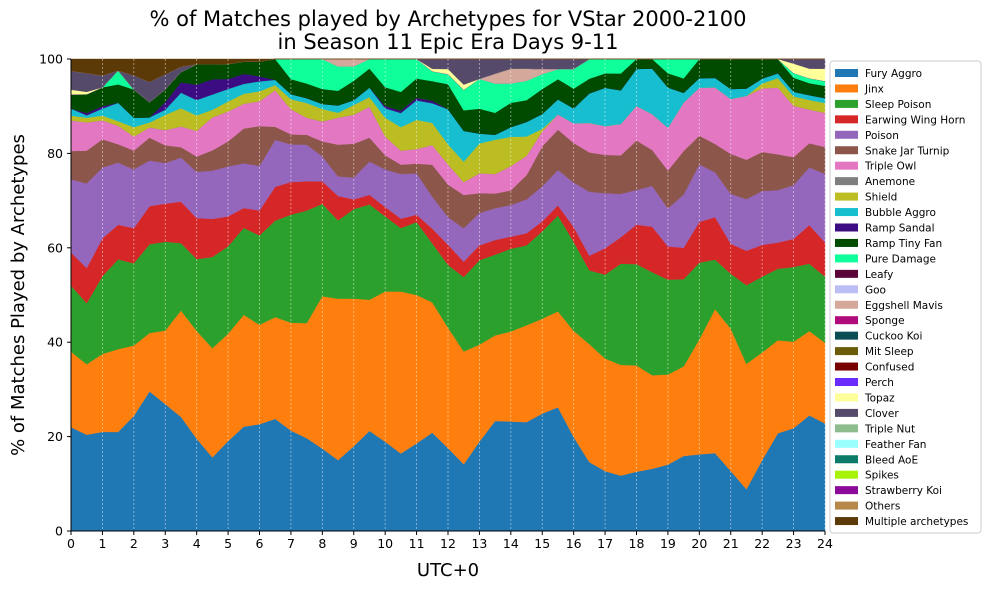 The height and width of the screenshot is (590, 989). What do you see at coordinates (916, 522) in the screenshot?
I see `legend-entry: Multiple archetypes` at bounding box center [916, 522].